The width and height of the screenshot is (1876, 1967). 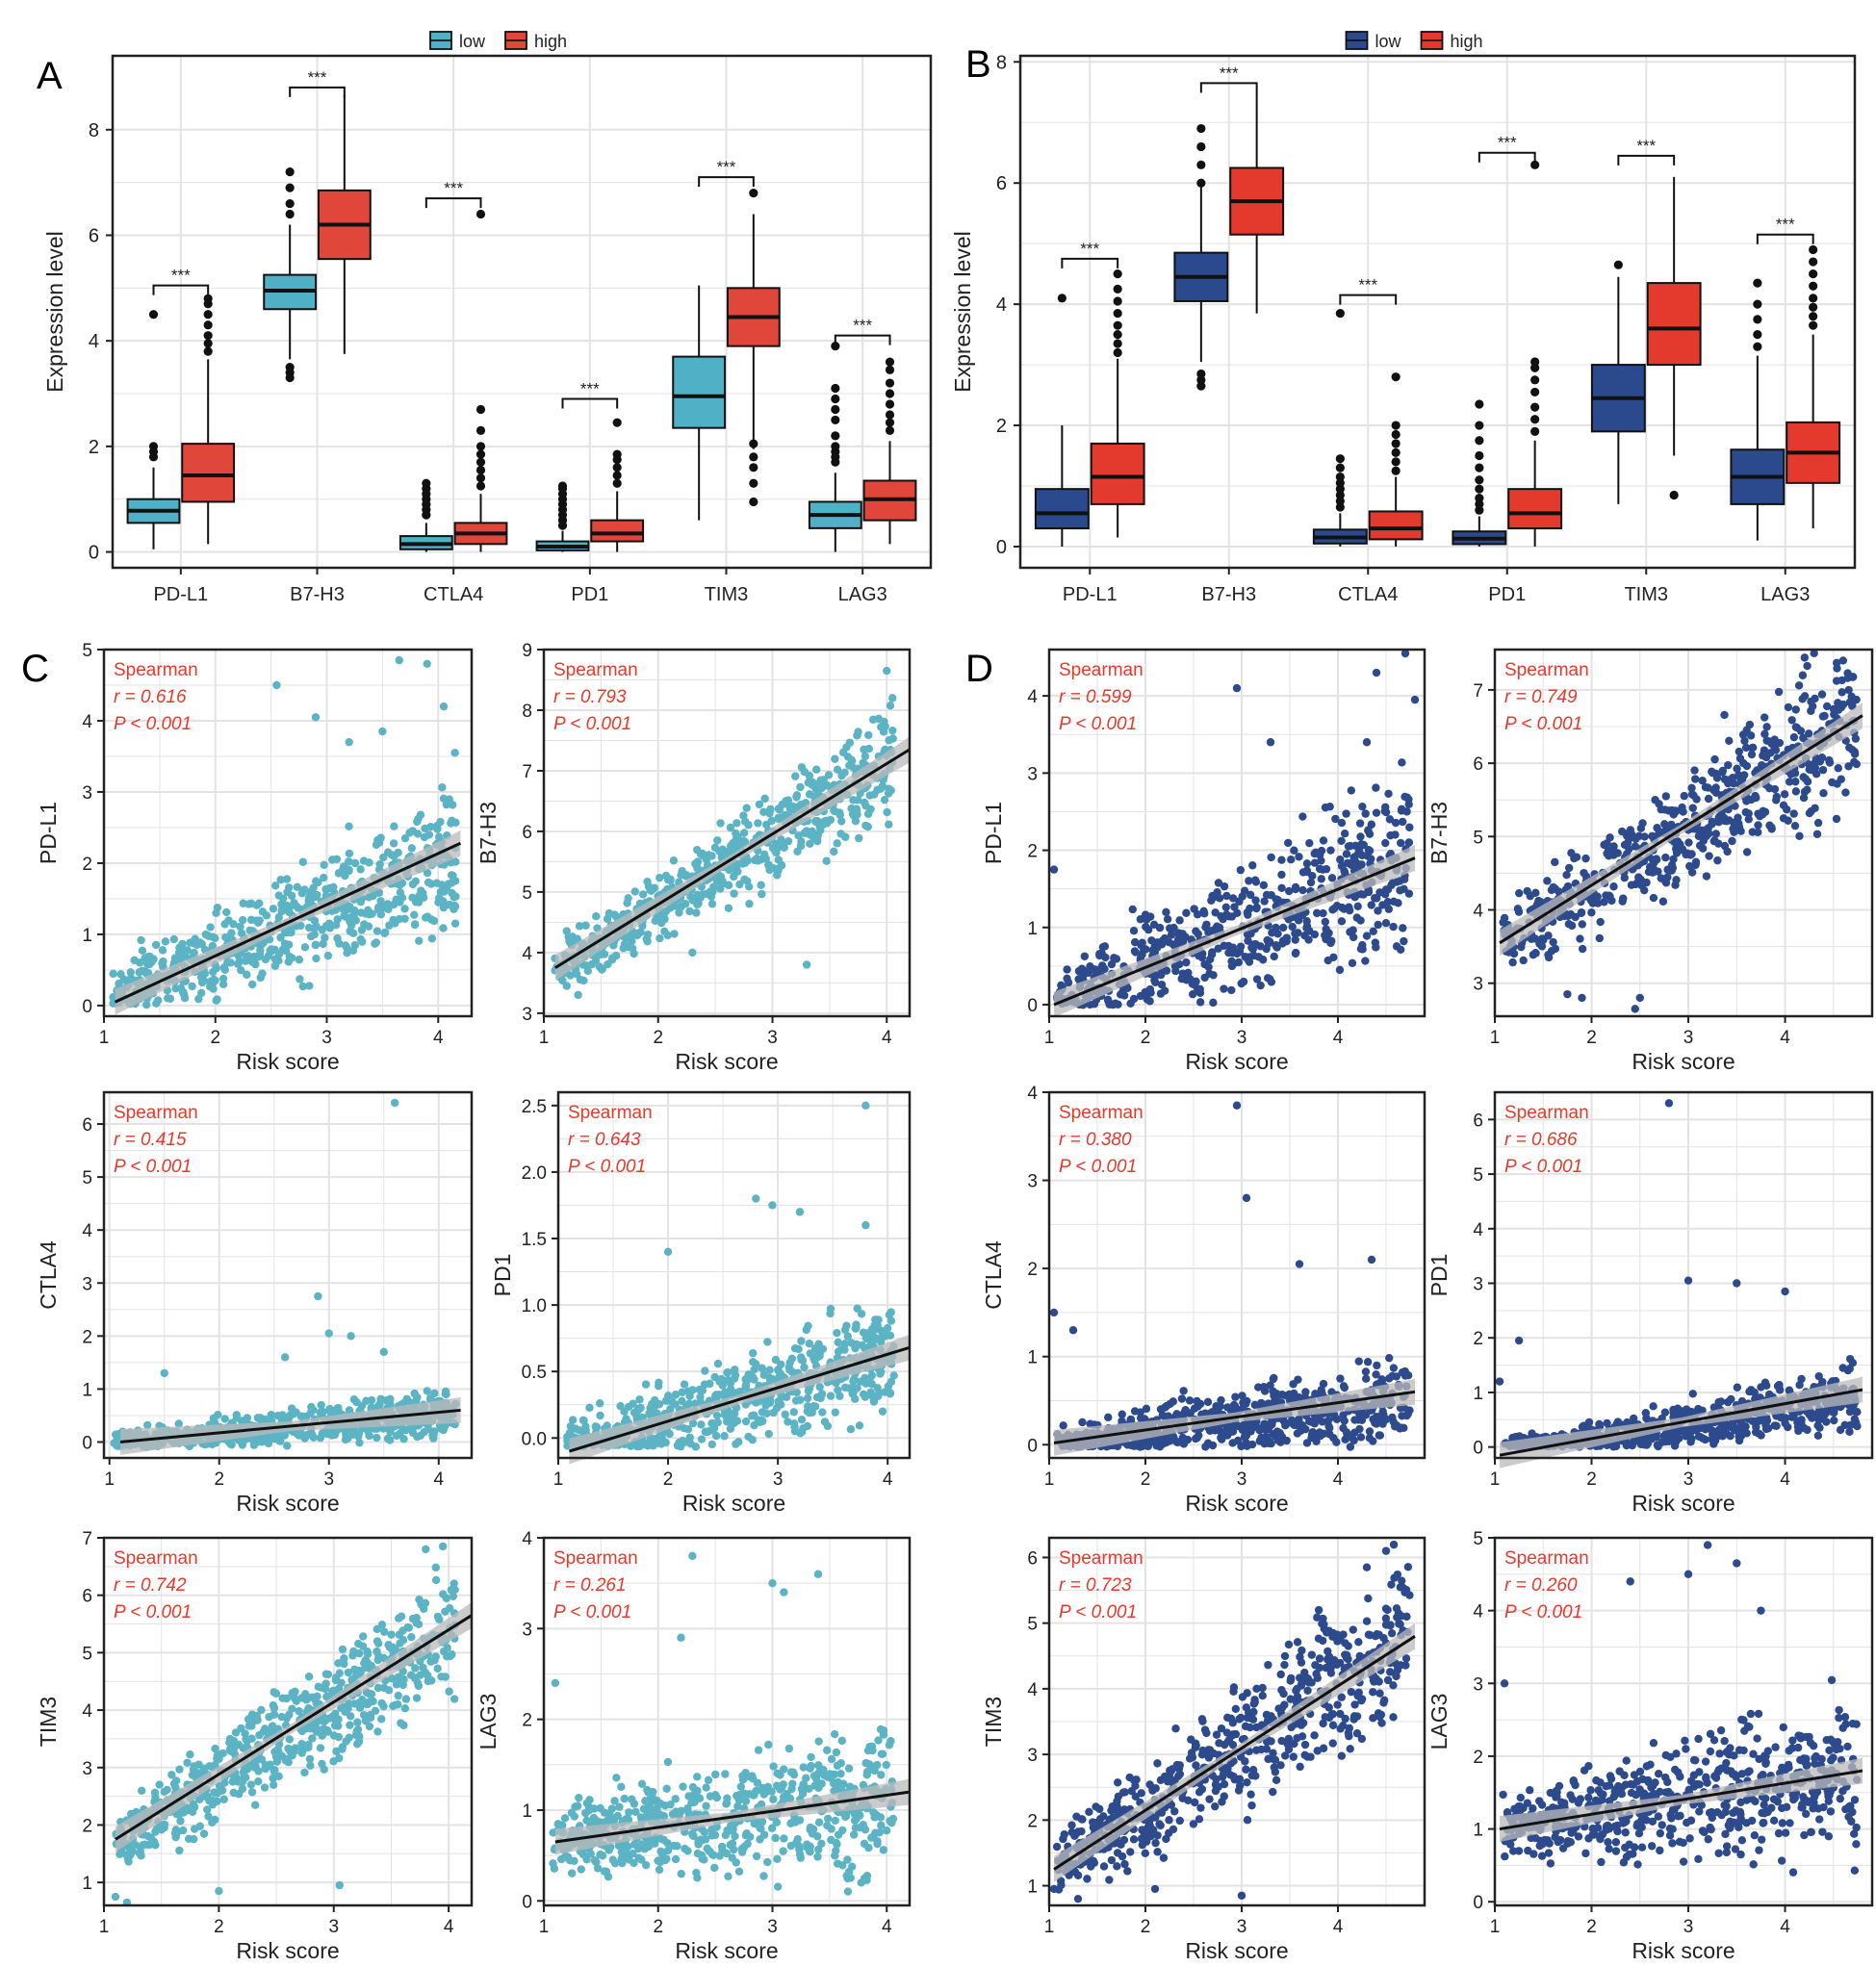 What do you see at coordinates (962, 311) in the screenshot?
I see `y-axis-label: Expression level` at bounding box center [962, 311].